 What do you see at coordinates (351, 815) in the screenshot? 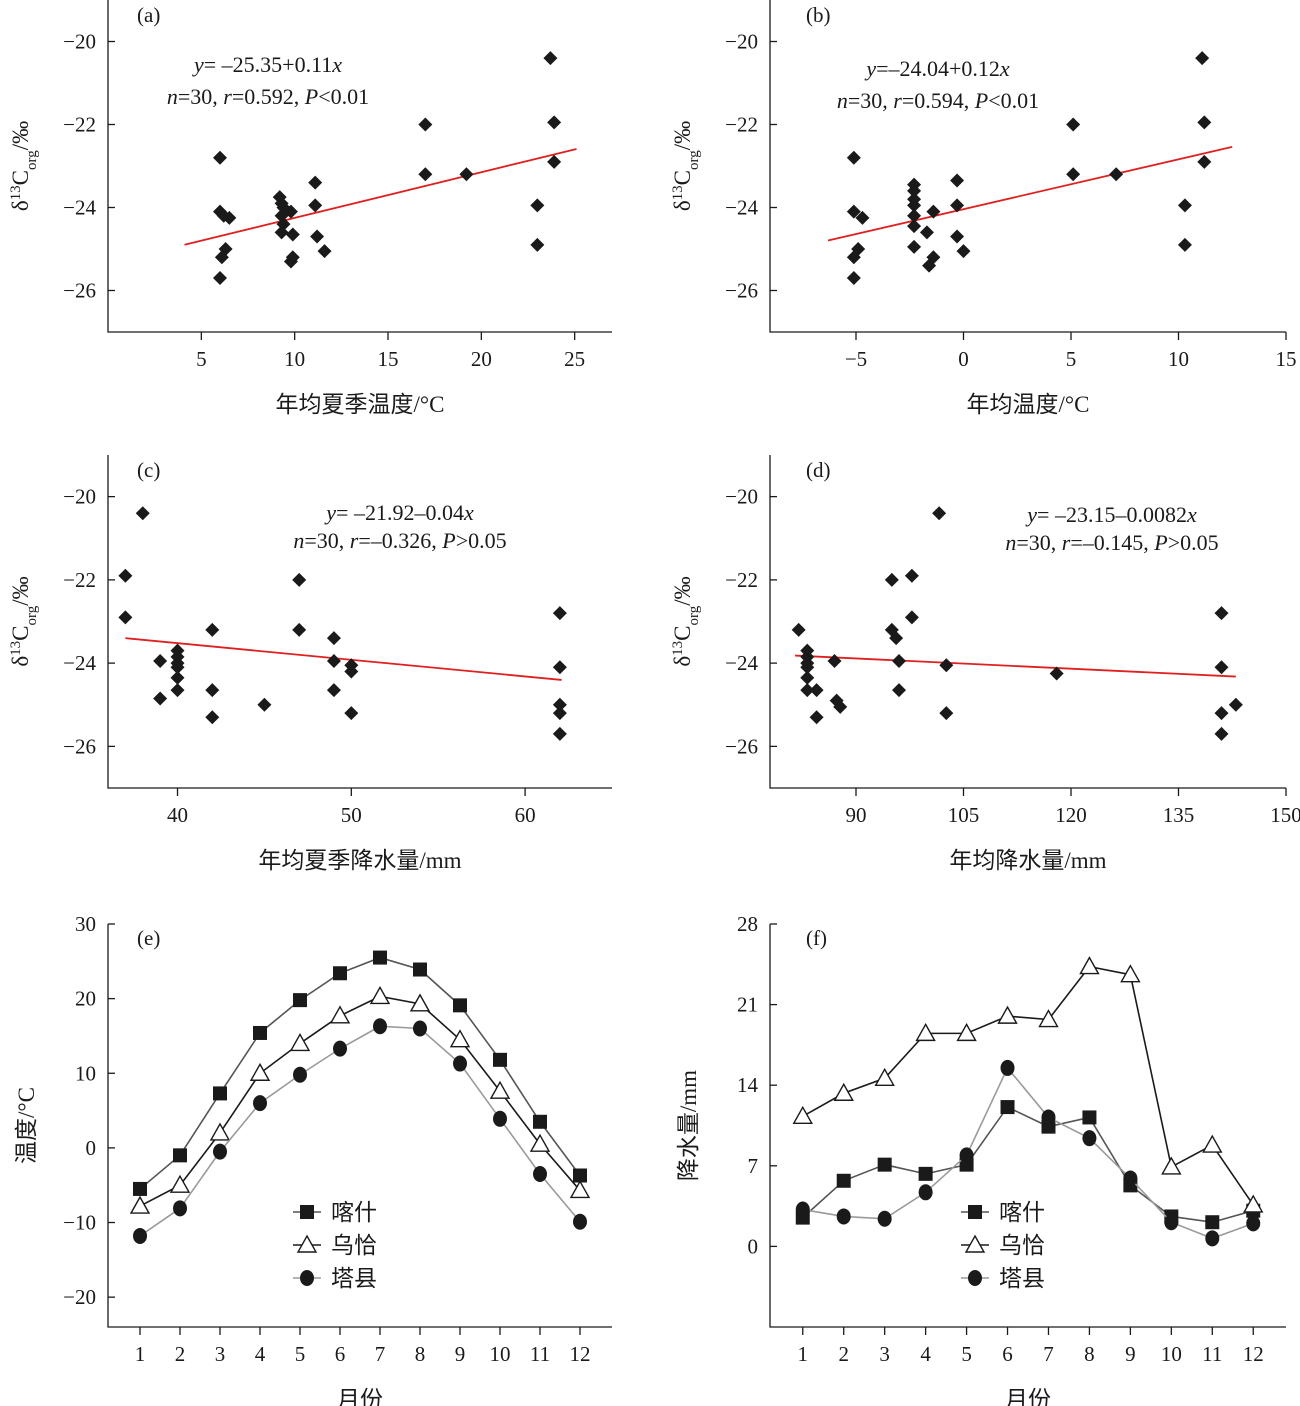
I see `x-tick-label: 50` at bounding box center [351, 815].